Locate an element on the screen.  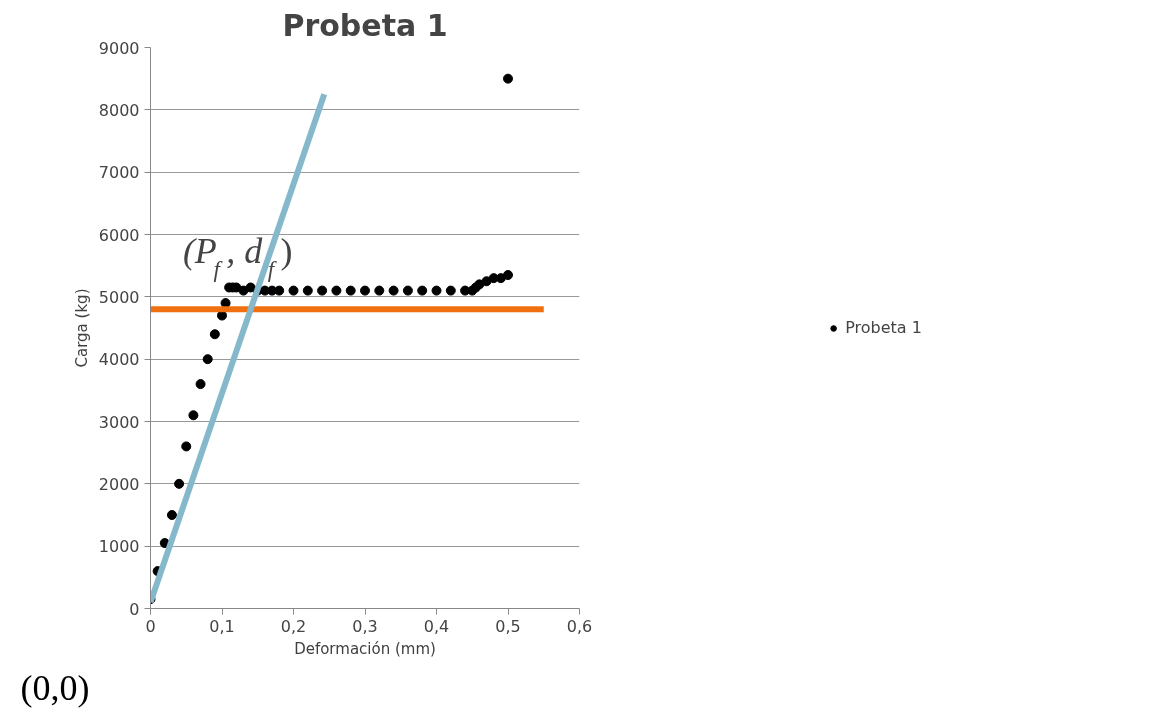
y-tick-label: 2000 is located at coordinates (119, 484).